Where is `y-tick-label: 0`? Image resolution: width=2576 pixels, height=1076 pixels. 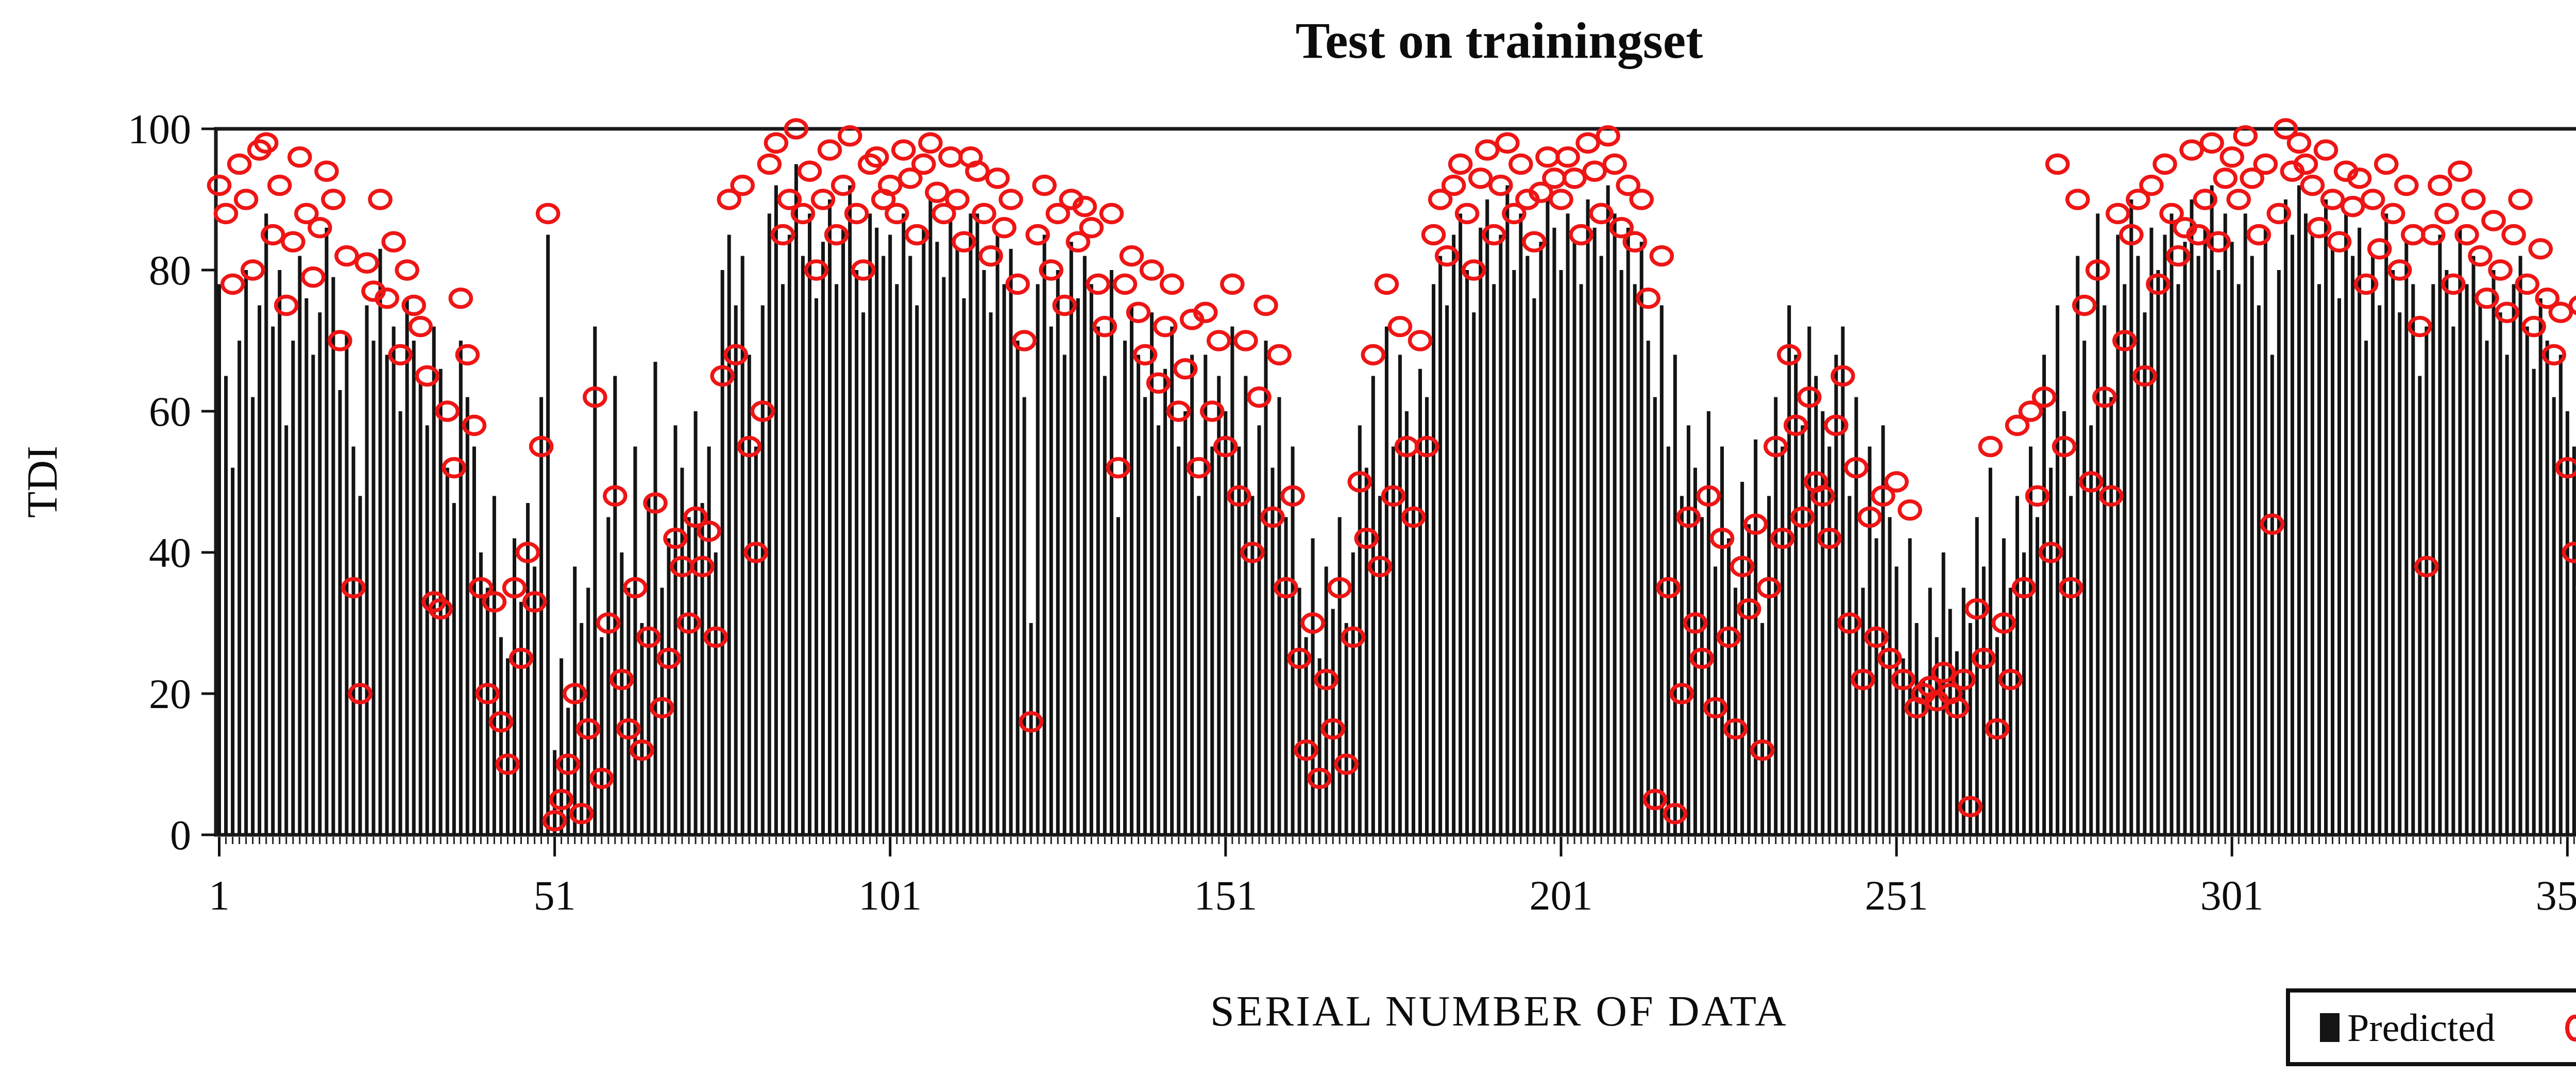 y-tick-label: 0 is located at coordinates (180, 835).